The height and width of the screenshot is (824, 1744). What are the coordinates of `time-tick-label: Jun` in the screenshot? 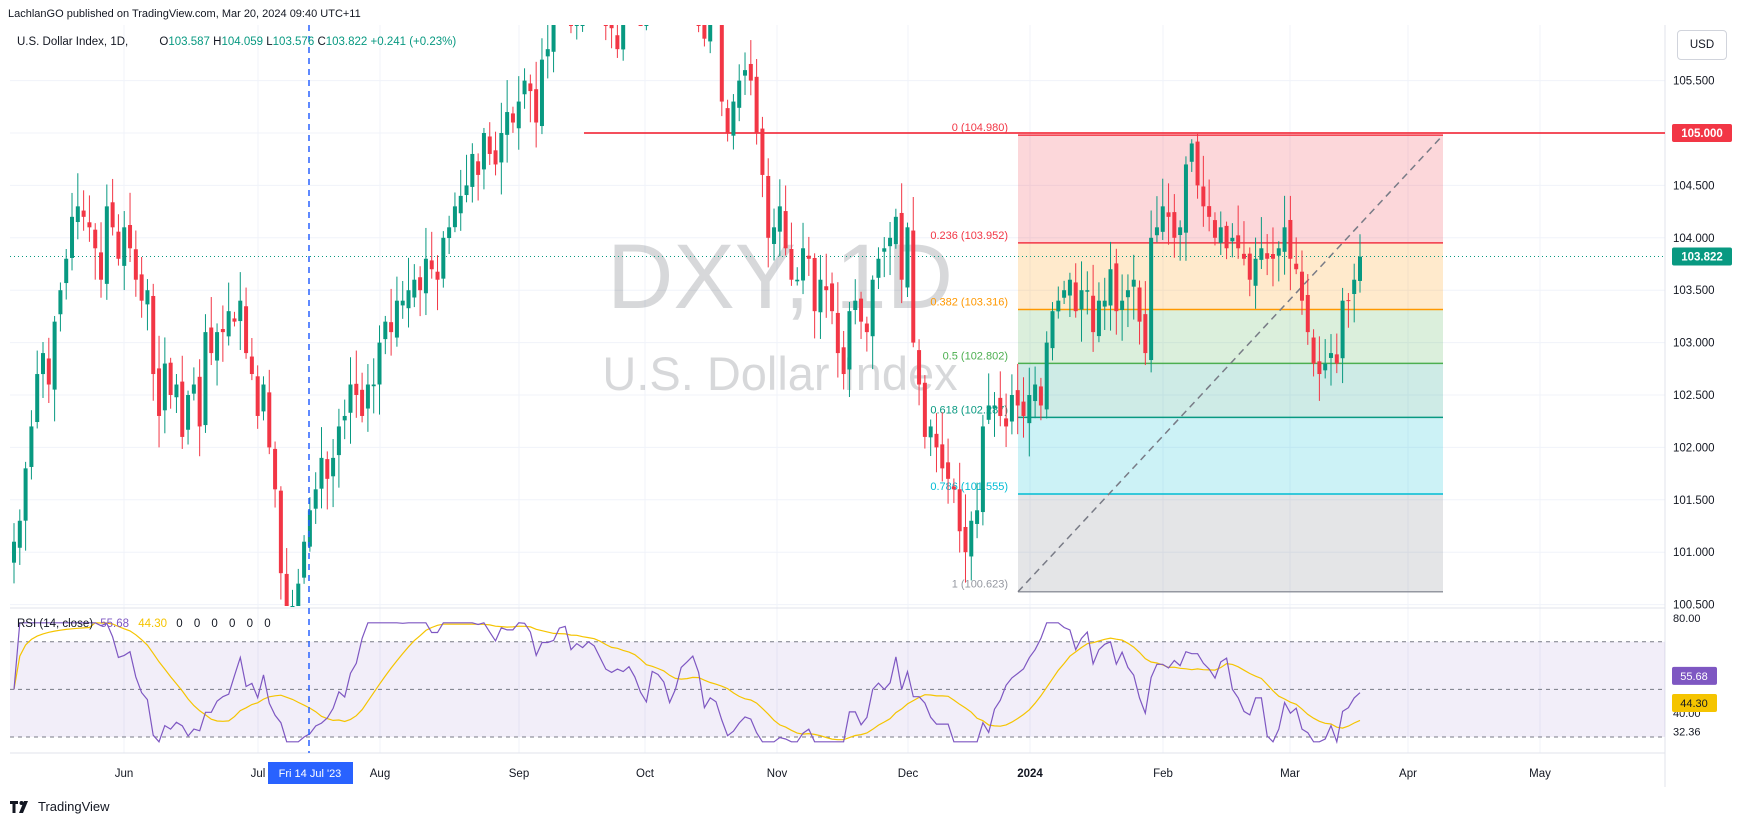 It's located at (124, 774).